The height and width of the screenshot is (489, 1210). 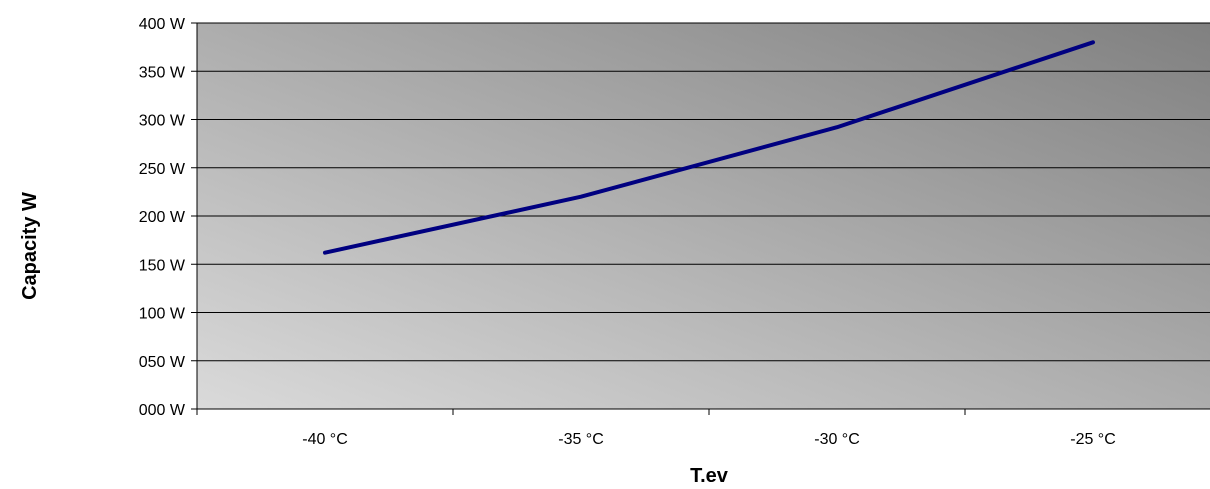 What do you see at coordinates (162, 314) in the screenshot?
I see `y-tick-label: 100 W` at bounding box center [162, 314].